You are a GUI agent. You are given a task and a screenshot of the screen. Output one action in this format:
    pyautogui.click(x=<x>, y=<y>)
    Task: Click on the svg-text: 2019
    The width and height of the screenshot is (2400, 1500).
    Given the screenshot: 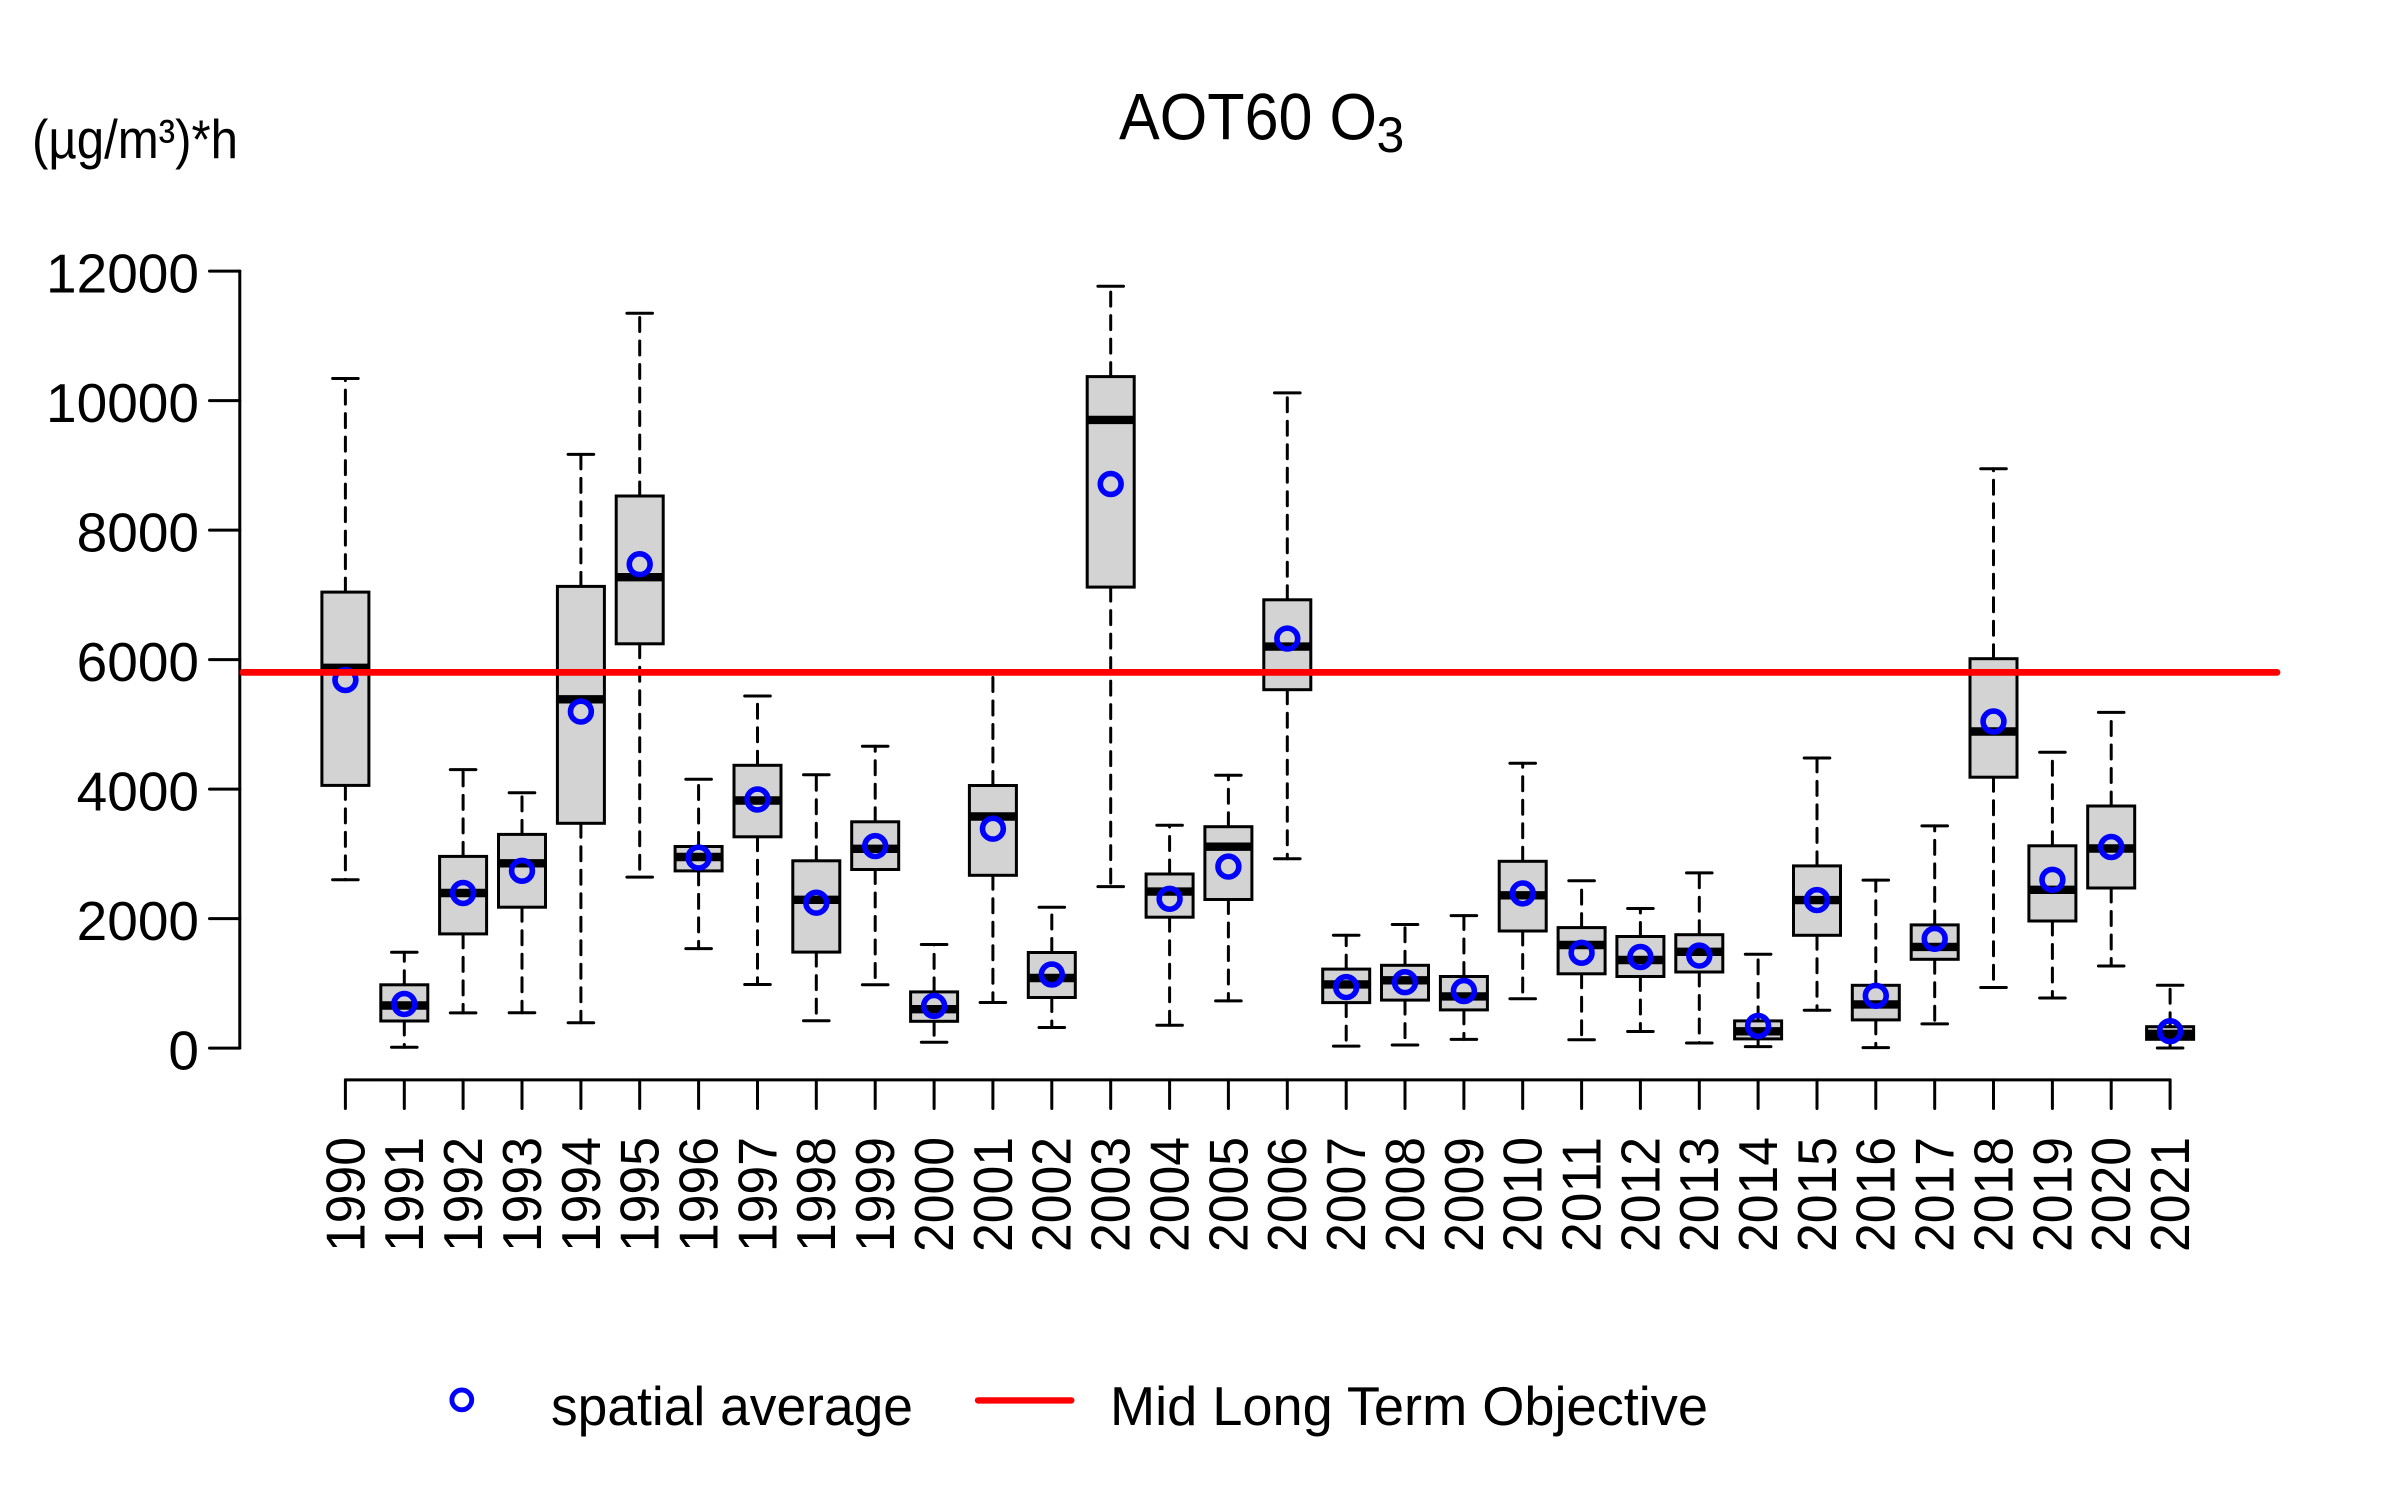 What is the action you would take?
    pyautogui.click(x=2052, y=1194)
    